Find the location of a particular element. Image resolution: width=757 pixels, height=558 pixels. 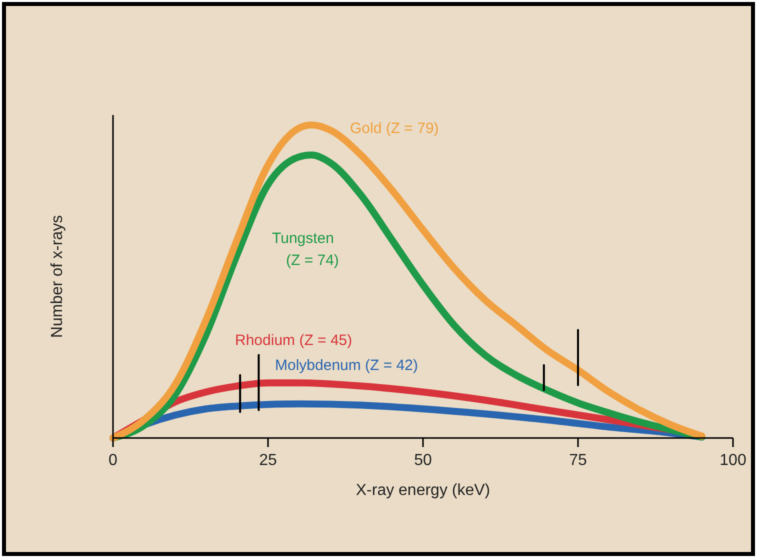

x-tick-label: 75 is located at coordinates (578, 460).